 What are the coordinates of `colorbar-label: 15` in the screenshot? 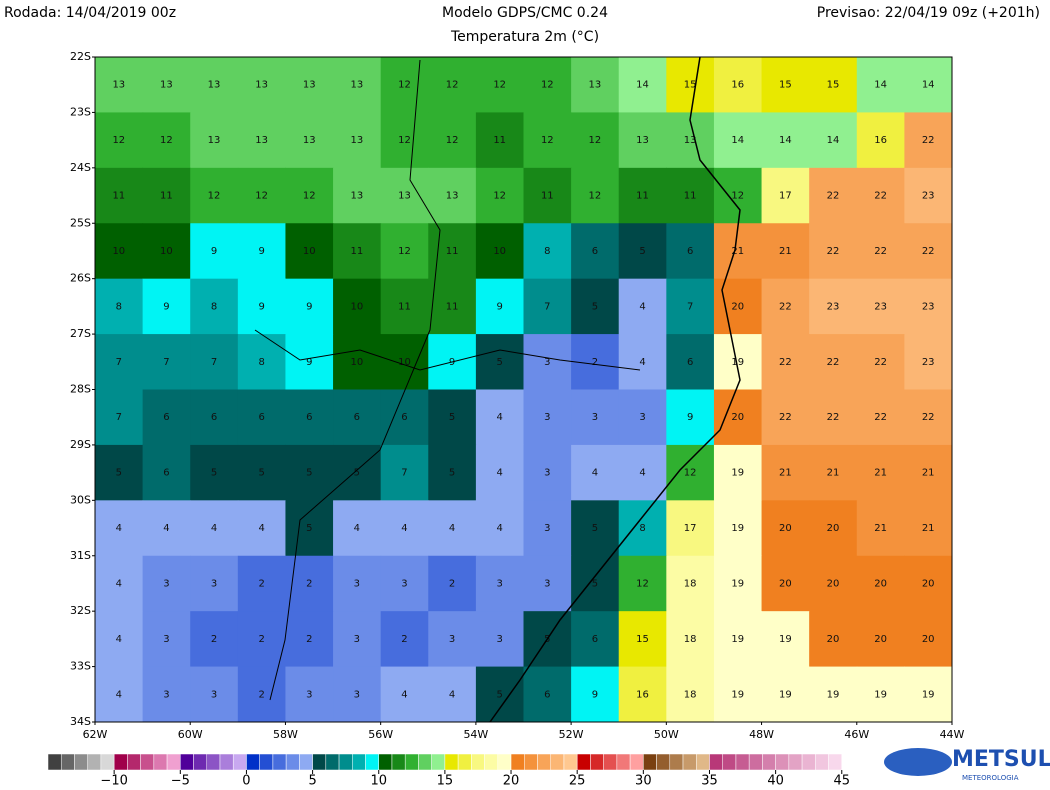 It's located at (445, 781).